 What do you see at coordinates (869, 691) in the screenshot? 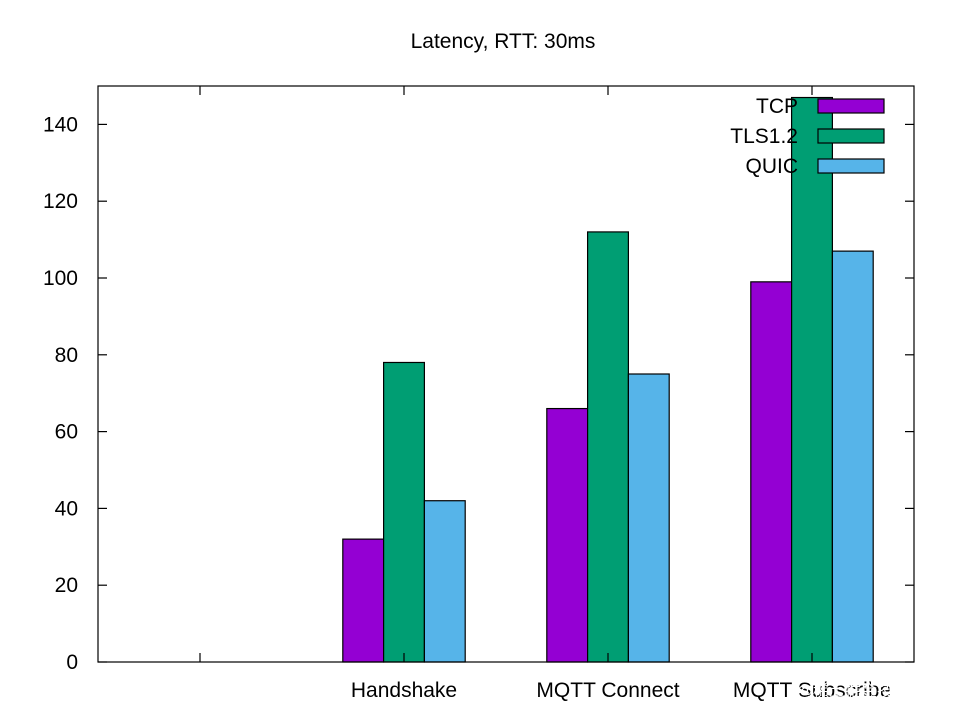
I see `watermark-text: @稀土掘金技术社区` at bounding box center [869, 691].